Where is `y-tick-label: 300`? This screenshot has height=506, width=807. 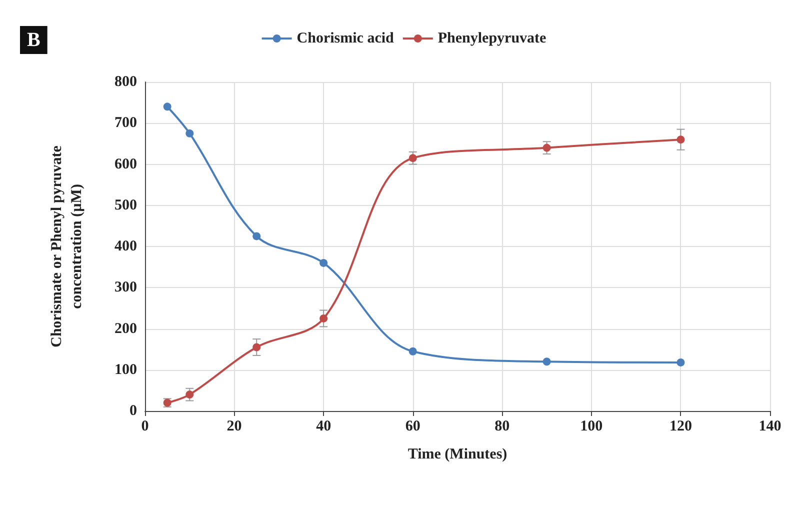 y-tick-label: 300 is located at coordinates (125, 288).